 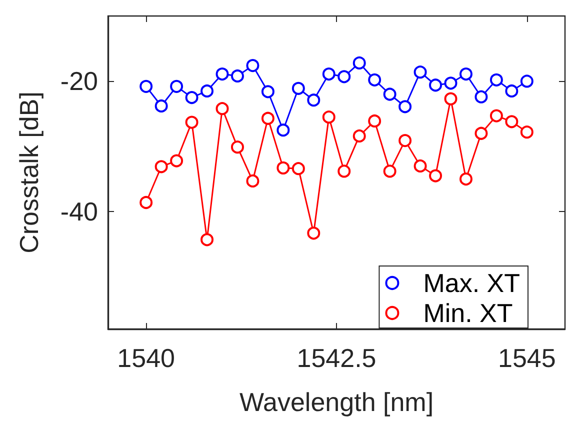 I want to click on x-tick-label: 1542.5, so click(x=336, y=358).